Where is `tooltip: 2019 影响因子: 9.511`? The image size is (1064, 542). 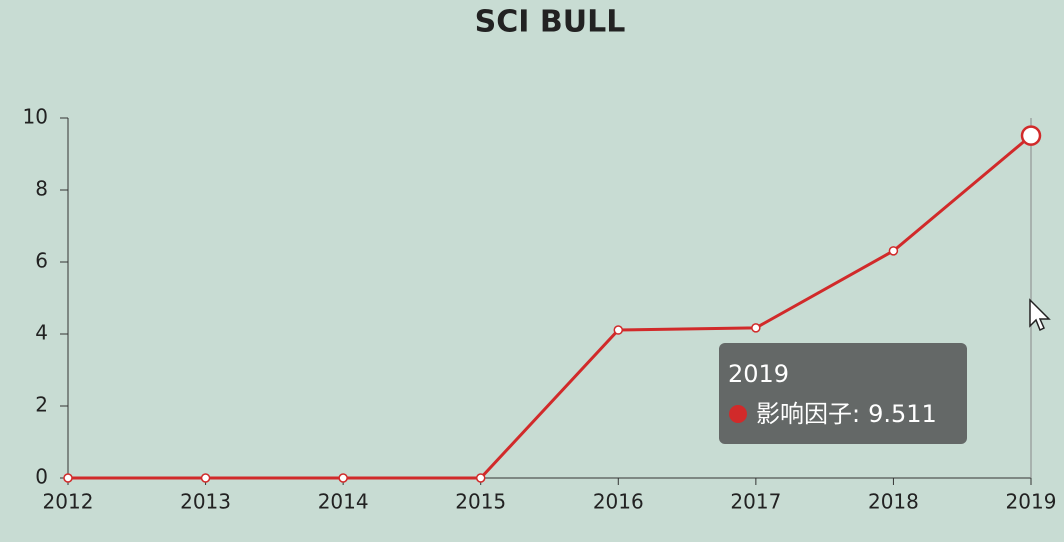
tooltip: 2019 影响因子: 9.511 is located at coordinates (843, 393).